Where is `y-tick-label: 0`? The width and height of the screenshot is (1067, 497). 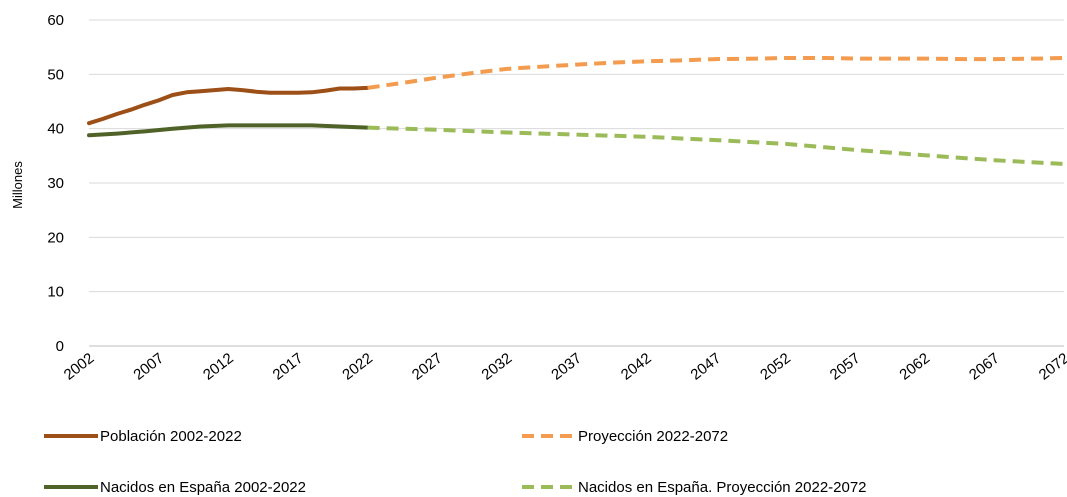
y-tick-label: 0 is located at coordinates (60, 346).